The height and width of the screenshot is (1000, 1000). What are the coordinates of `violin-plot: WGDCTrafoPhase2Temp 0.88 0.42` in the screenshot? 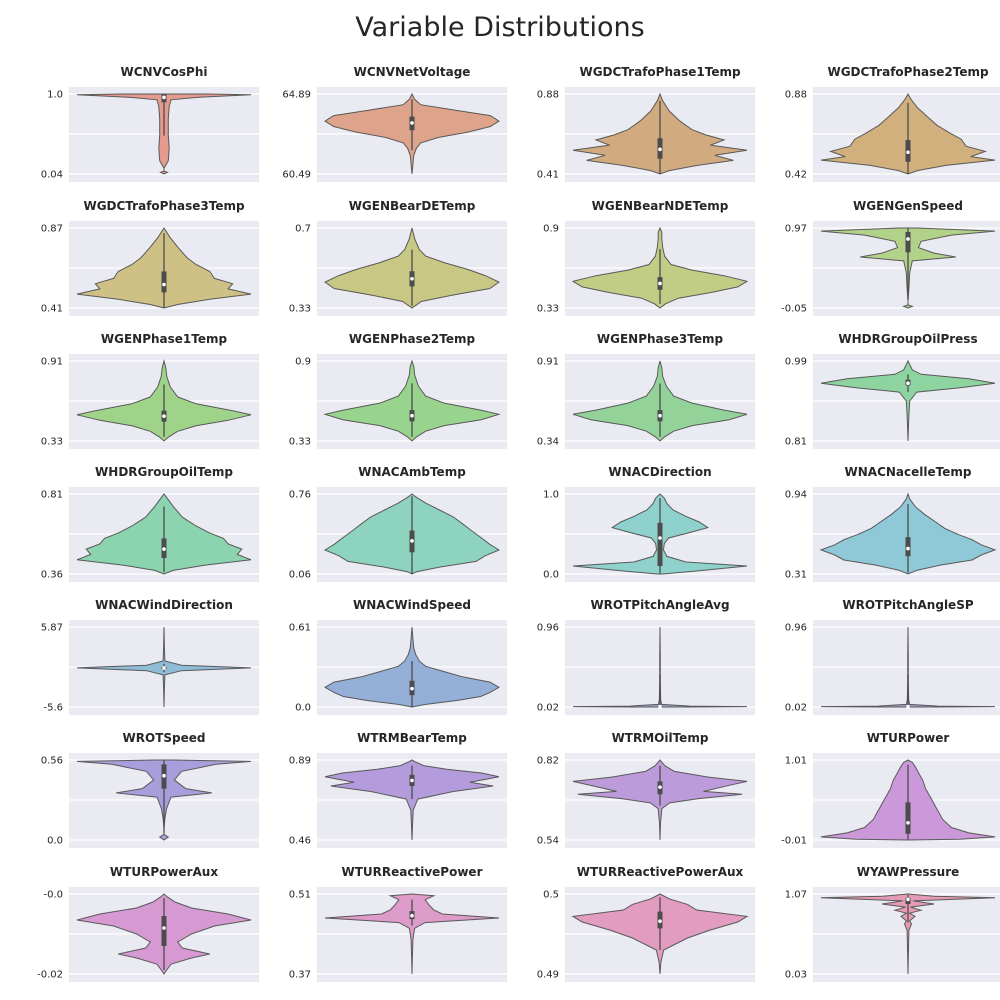 It's located at (892, 123).